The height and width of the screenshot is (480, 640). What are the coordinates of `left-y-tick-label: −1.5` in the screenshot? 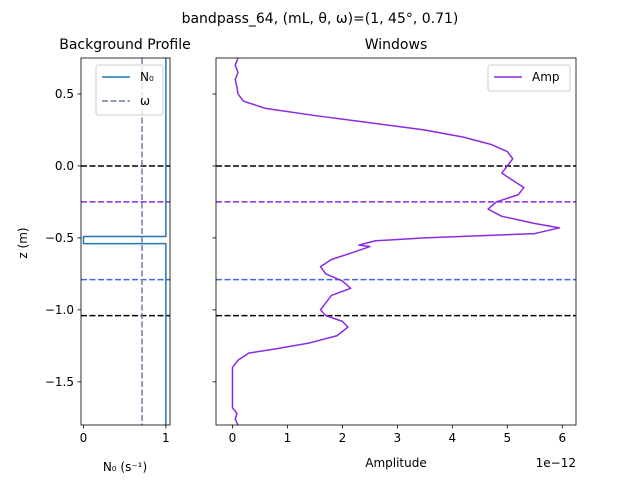 It's located at (59, 382).